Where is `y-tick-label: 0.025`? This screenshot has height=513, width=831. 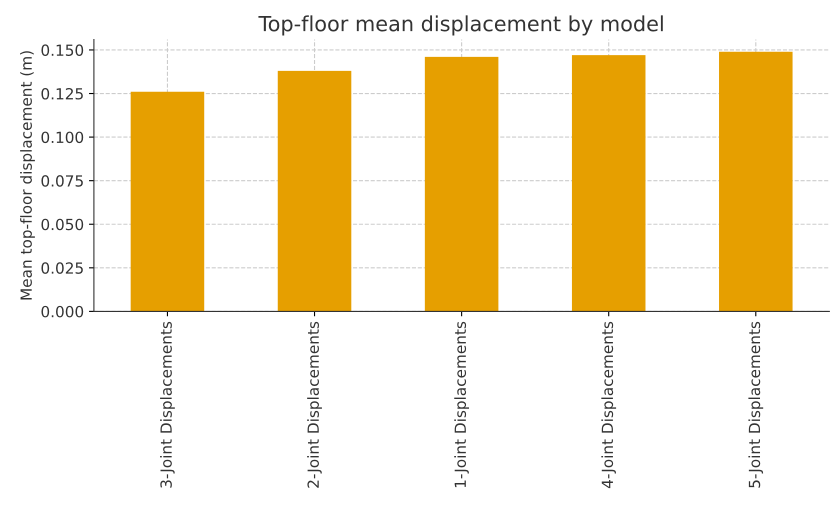
y-tick-label: 0.025 is located at coordinates (62, 268).